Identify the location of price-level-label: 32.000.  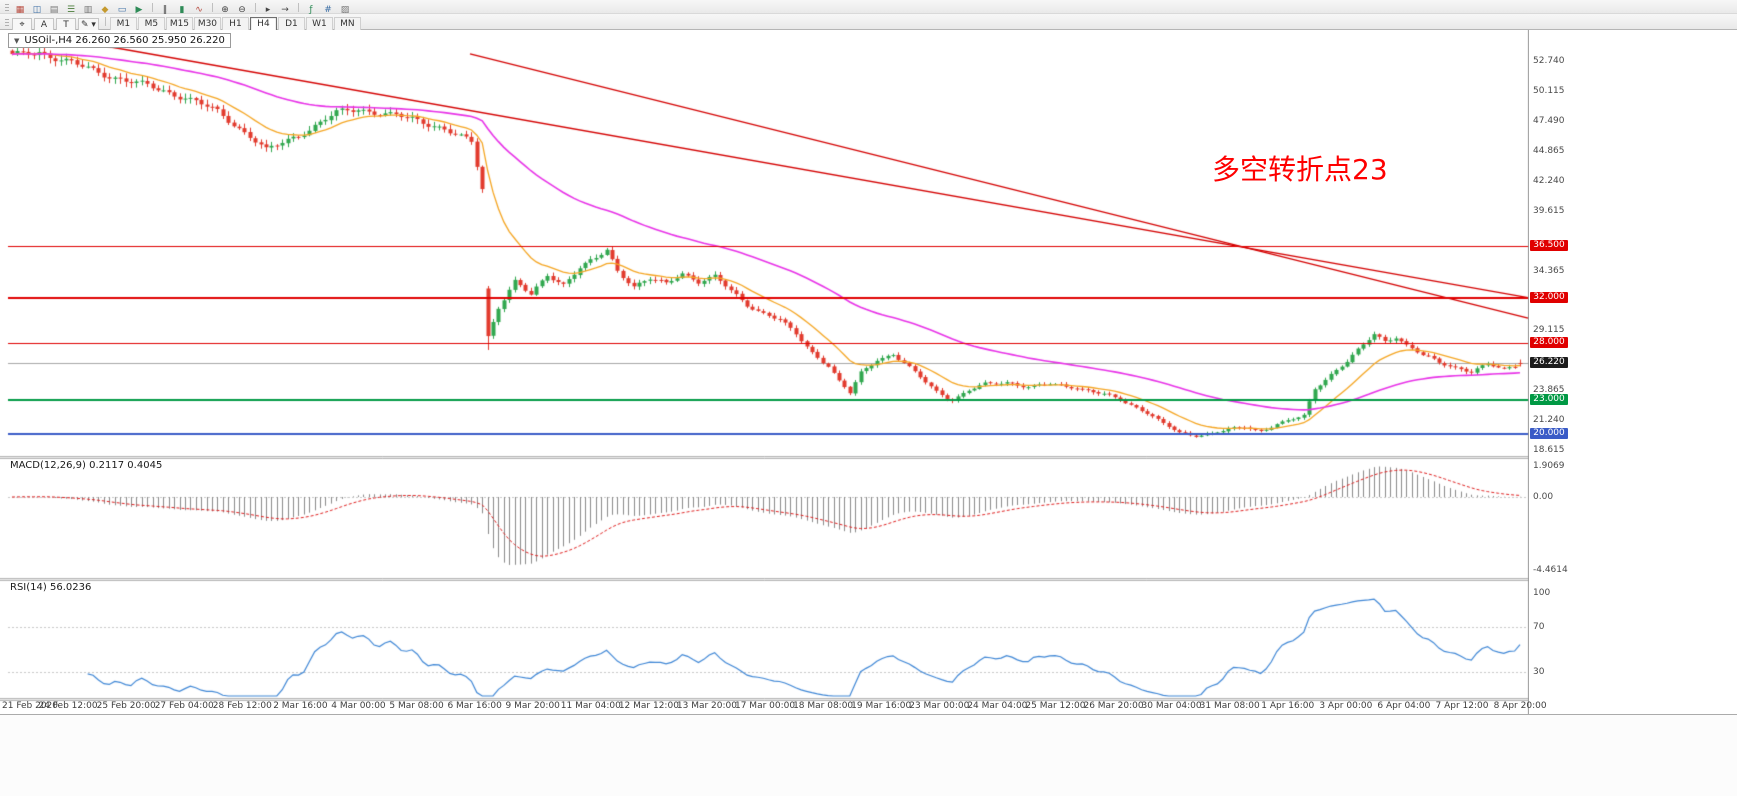
(1549, 297).